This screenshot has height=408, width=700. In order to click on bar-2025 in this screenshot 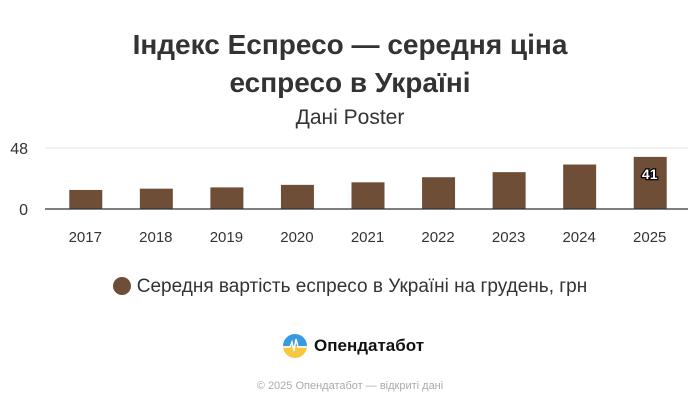, I will do `click(650, 182)`.